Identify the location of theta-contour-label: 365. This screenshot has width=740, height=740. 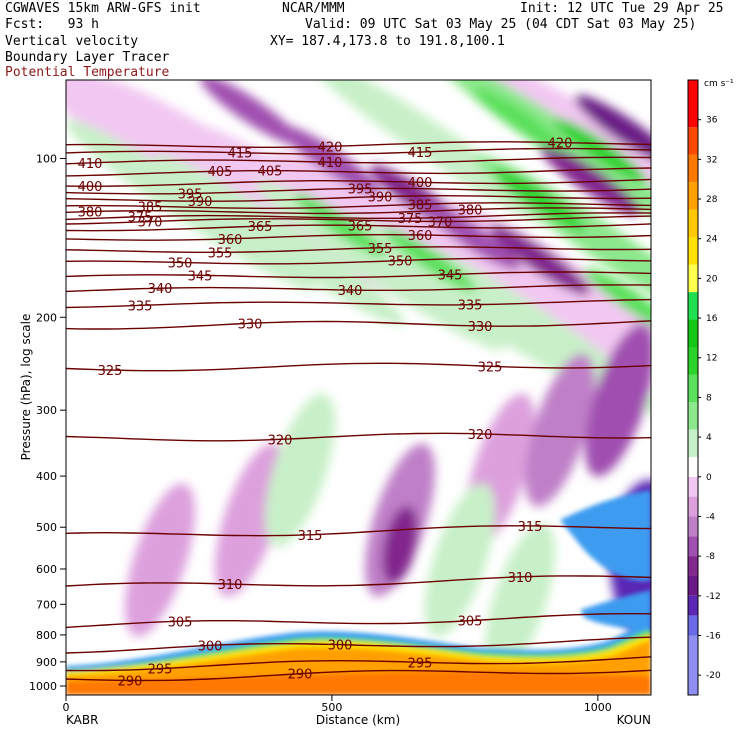
(360, 226).